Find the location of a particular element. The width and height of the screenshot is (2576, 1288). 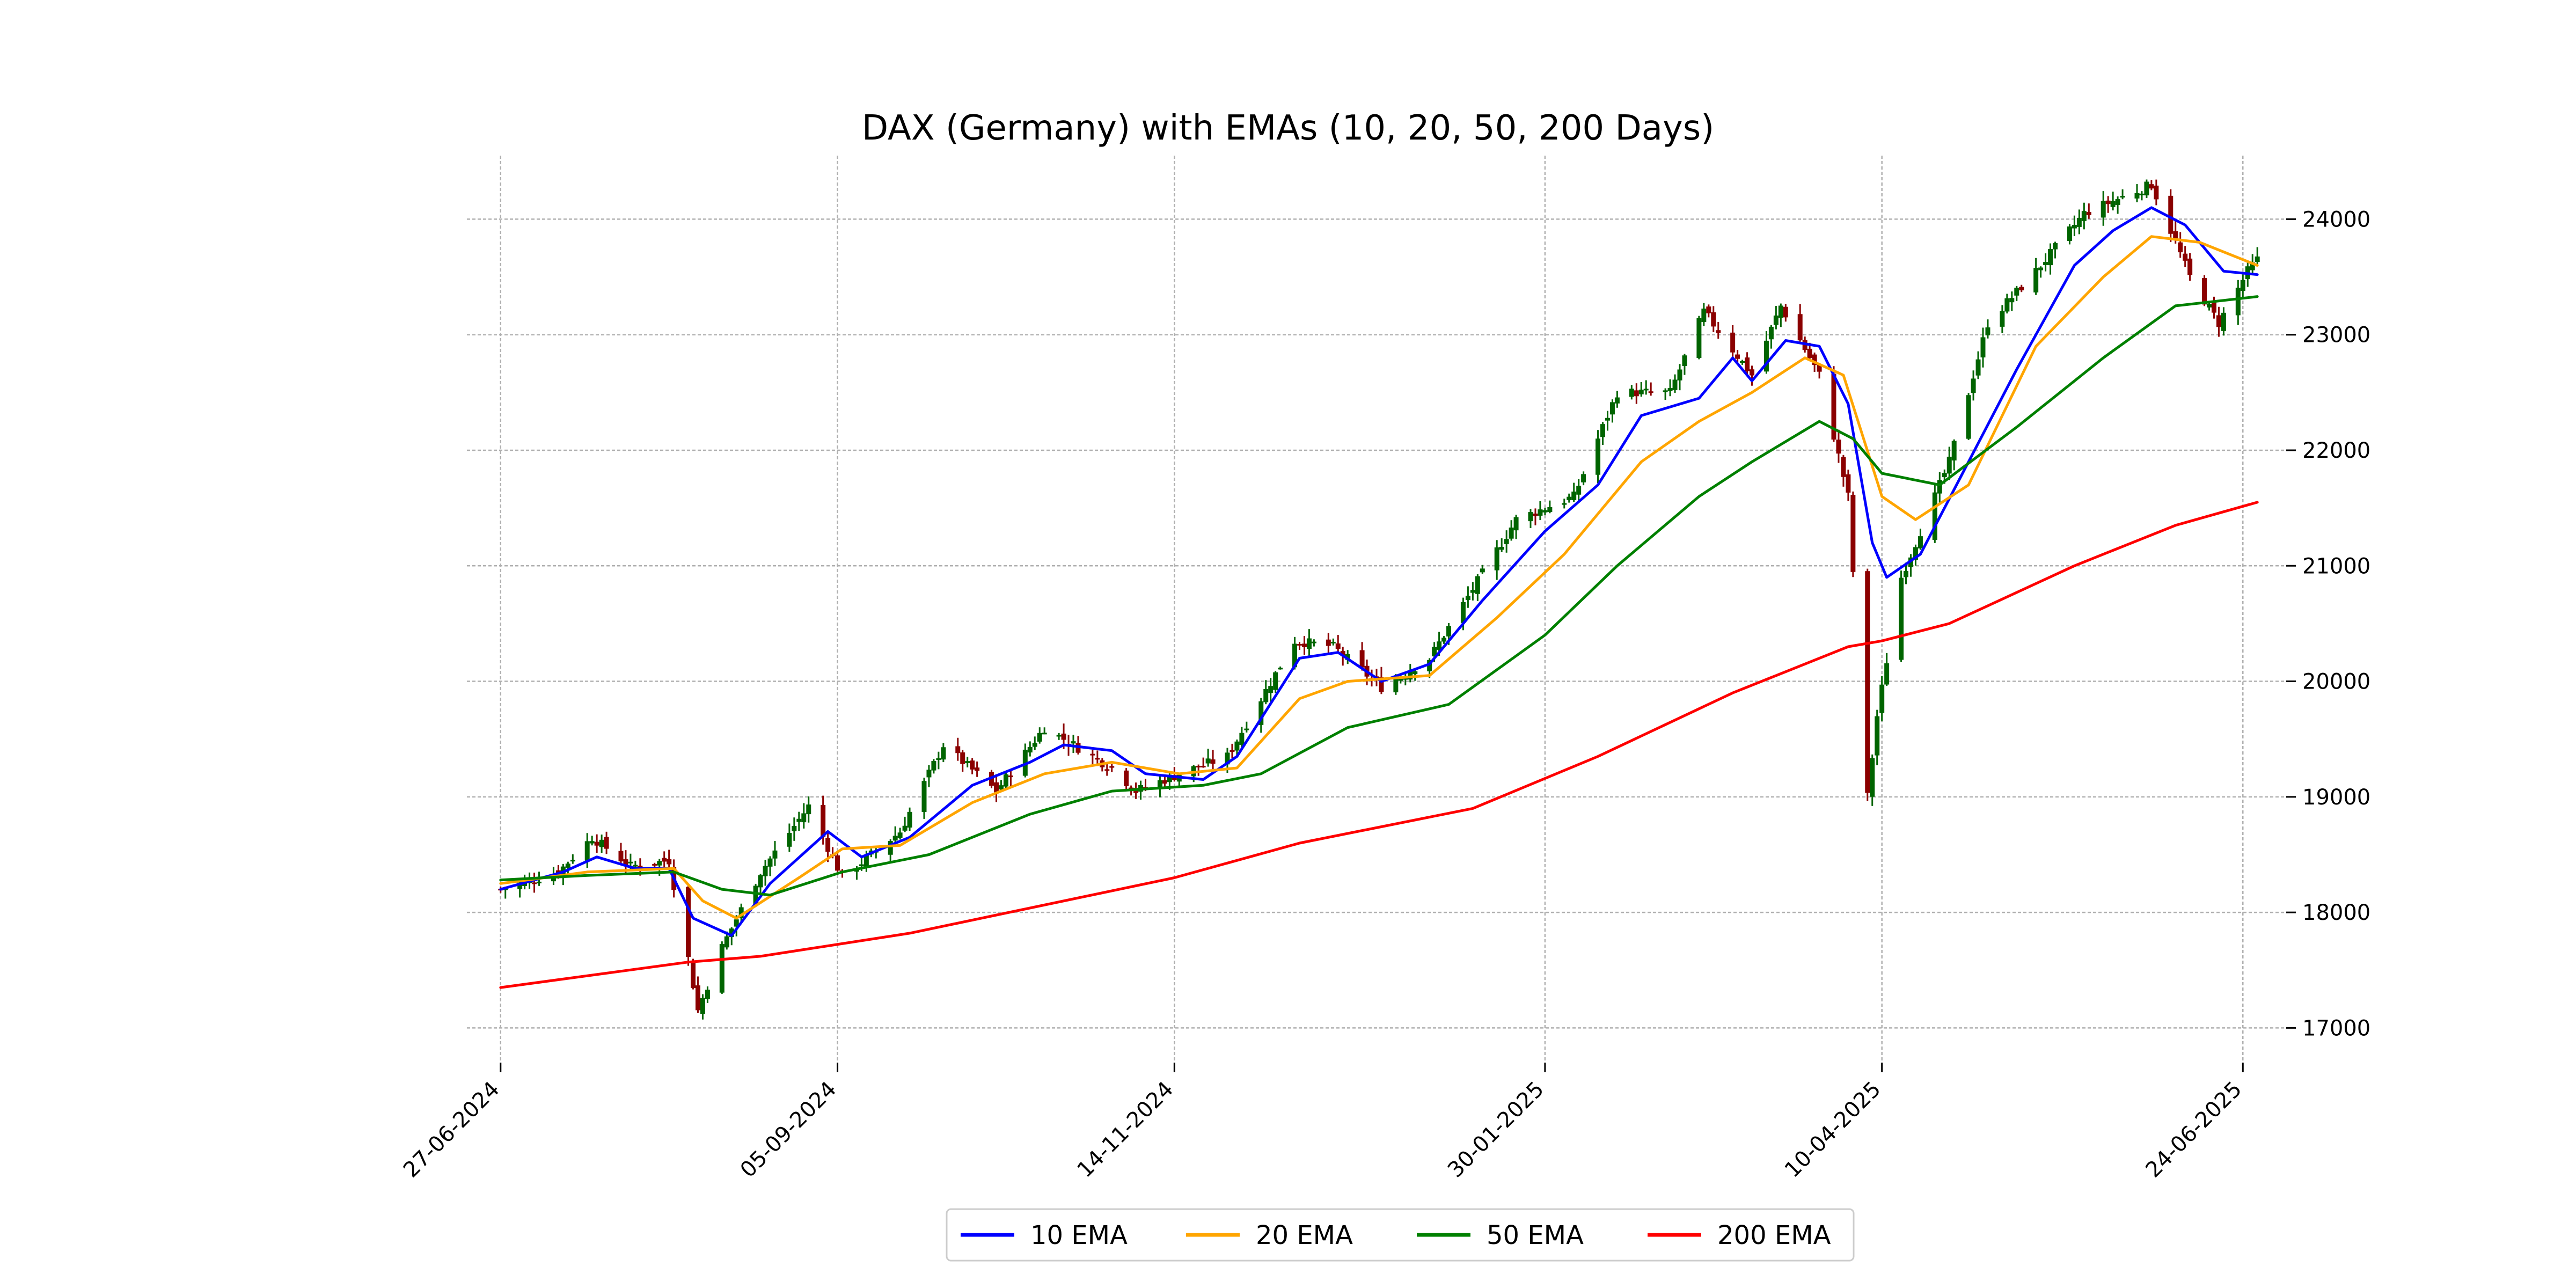

y-tick-label: 18000 is located at coordinates (2336, 913).